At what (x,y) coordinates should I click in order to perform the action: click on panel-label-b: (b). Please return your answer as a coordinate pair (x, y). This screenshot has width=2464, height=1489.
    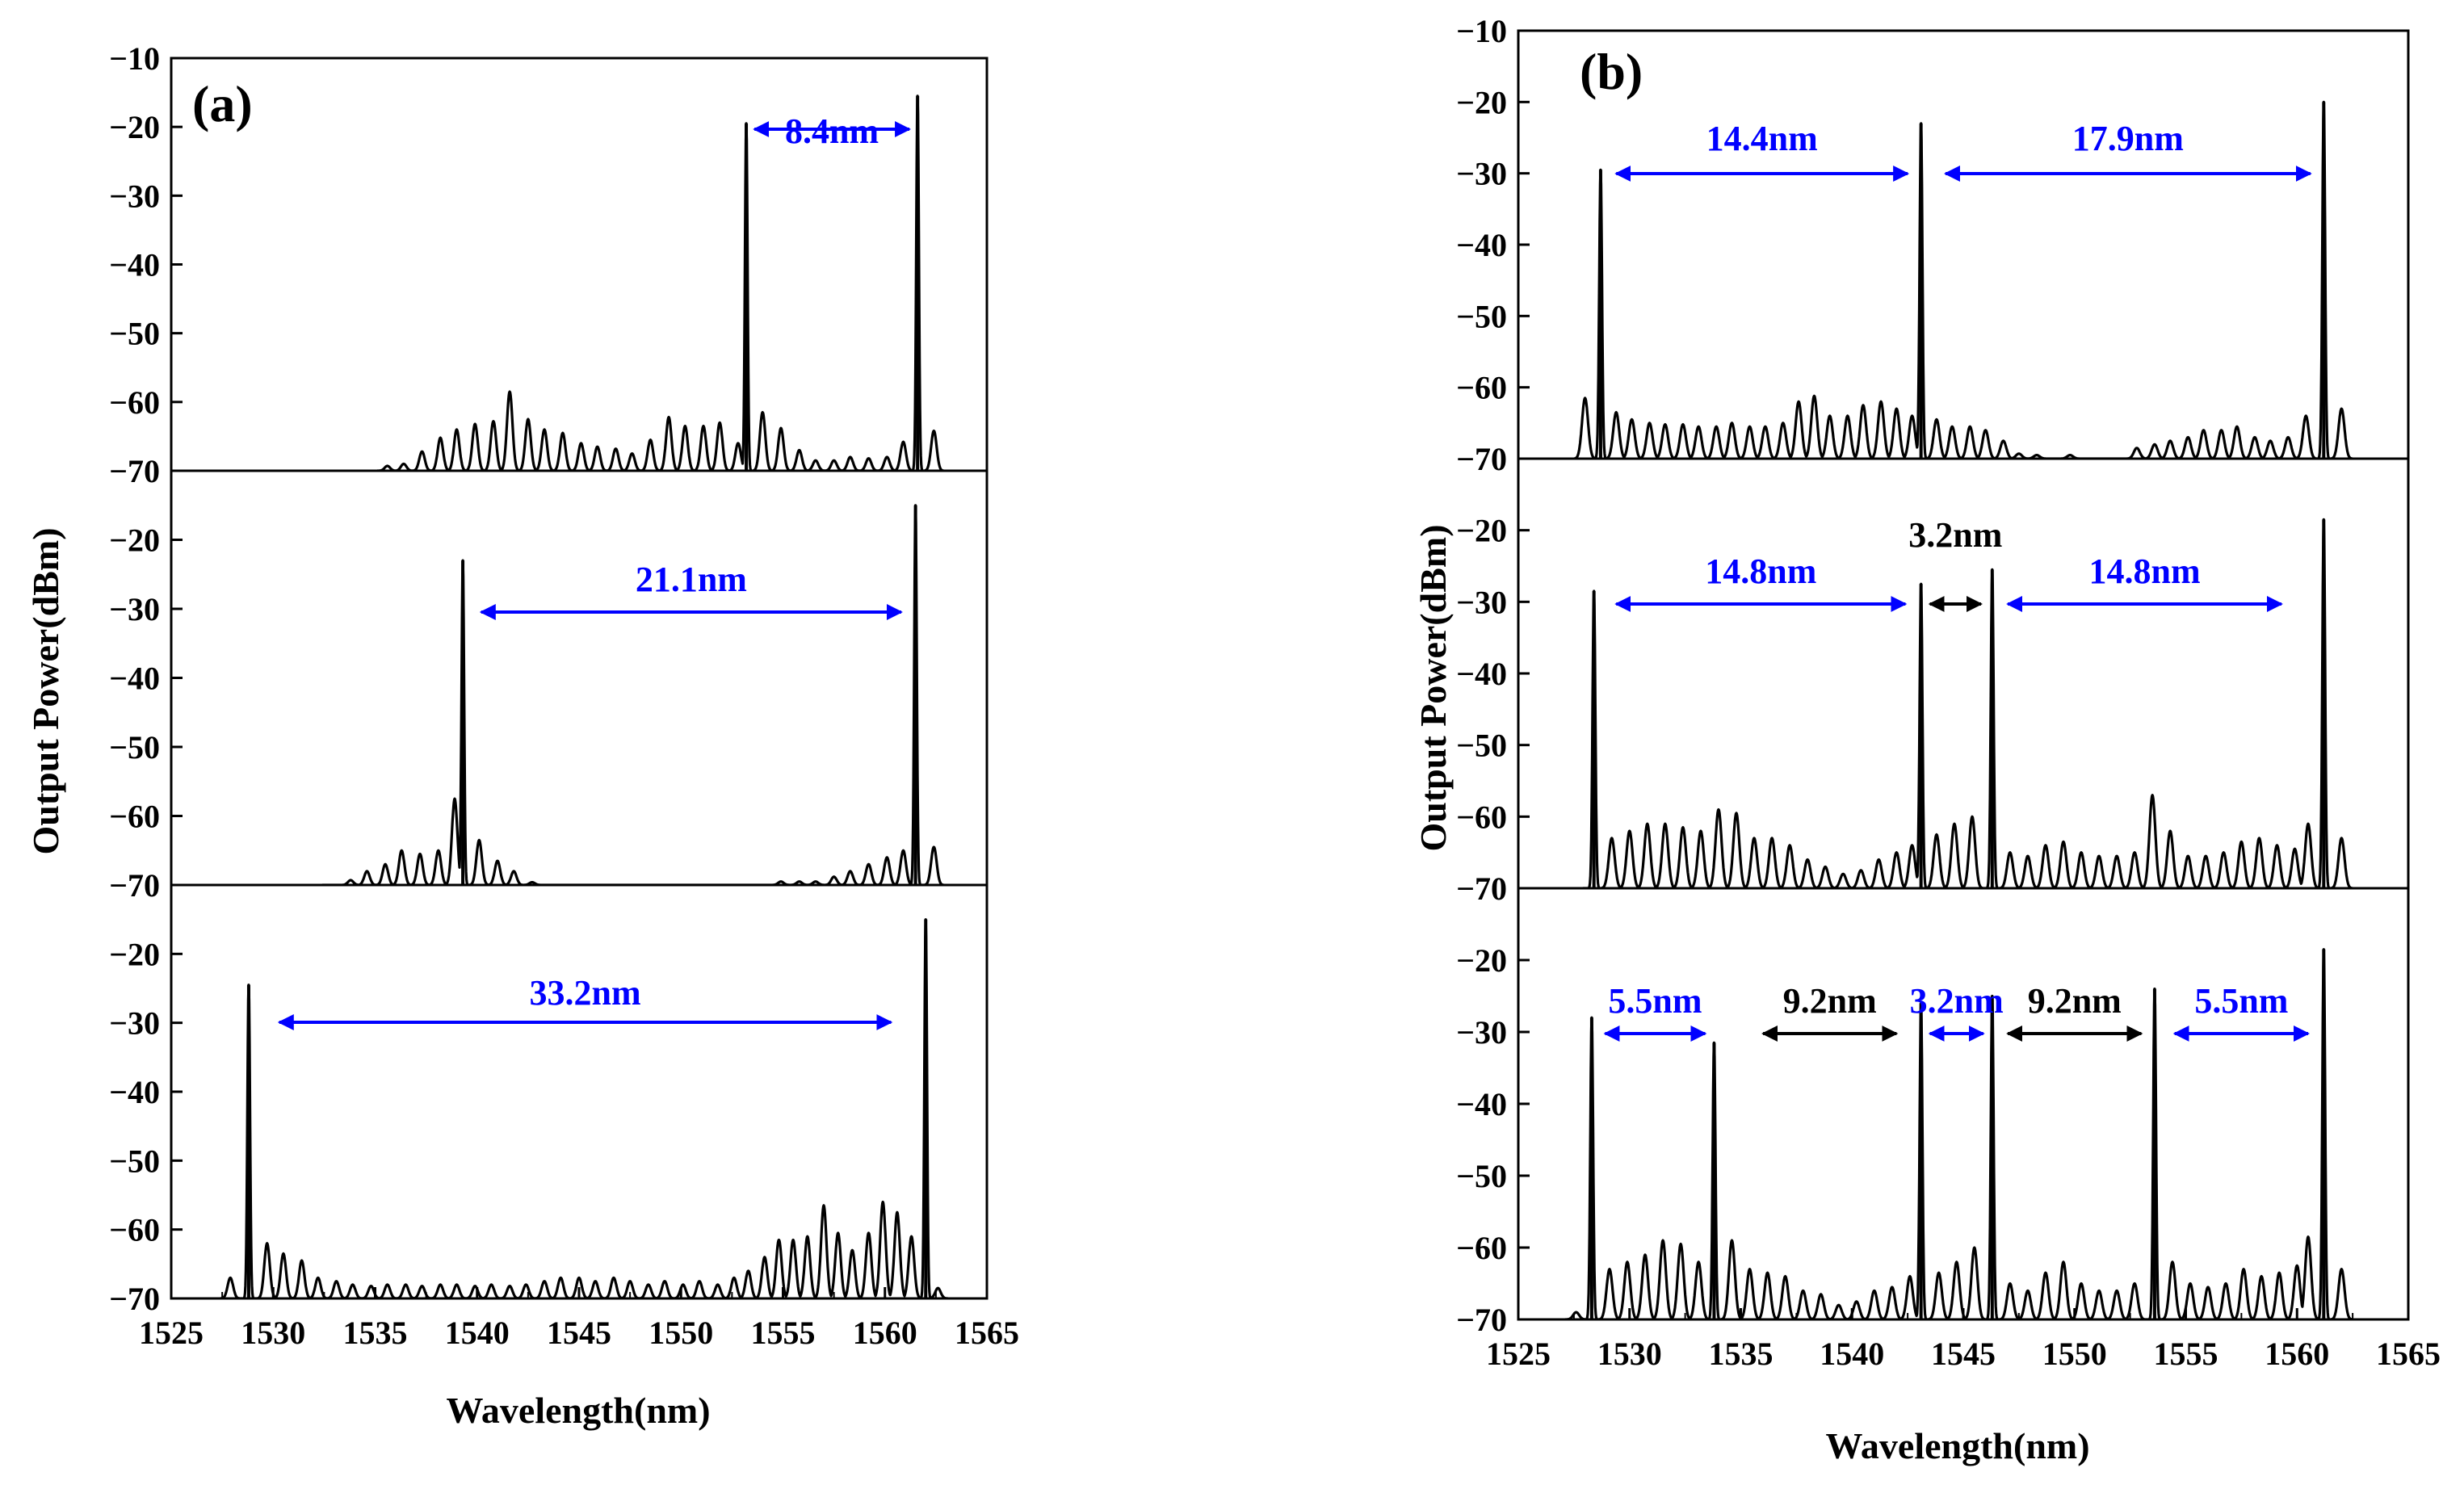
    Looking at the image, I should click on (1611, 71).